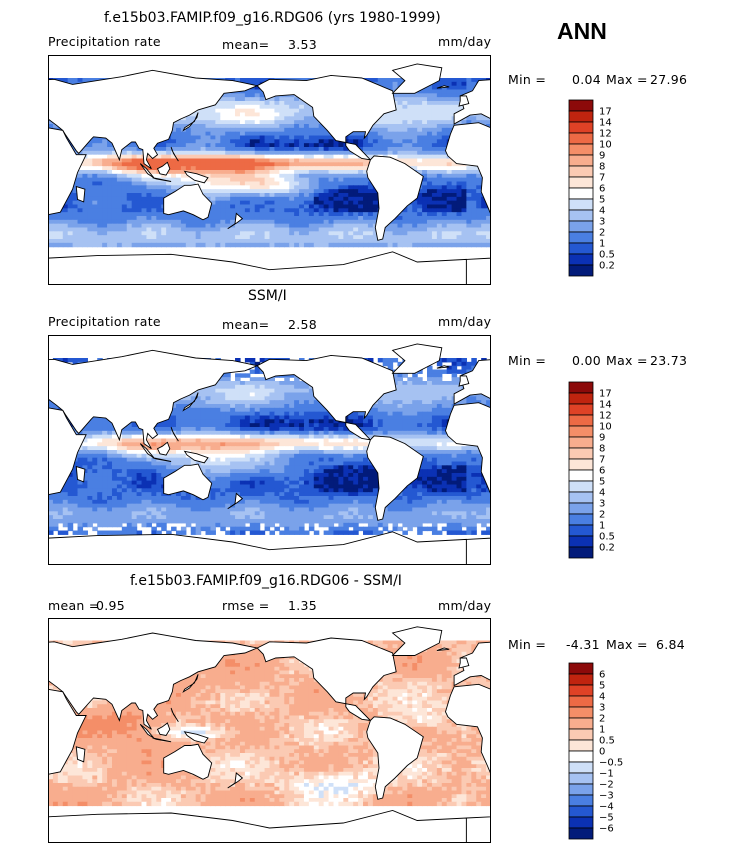 This screenshot has width=733, height=849. I want to click on panel-3-colorbar-tick: 5, so click(602, 686).